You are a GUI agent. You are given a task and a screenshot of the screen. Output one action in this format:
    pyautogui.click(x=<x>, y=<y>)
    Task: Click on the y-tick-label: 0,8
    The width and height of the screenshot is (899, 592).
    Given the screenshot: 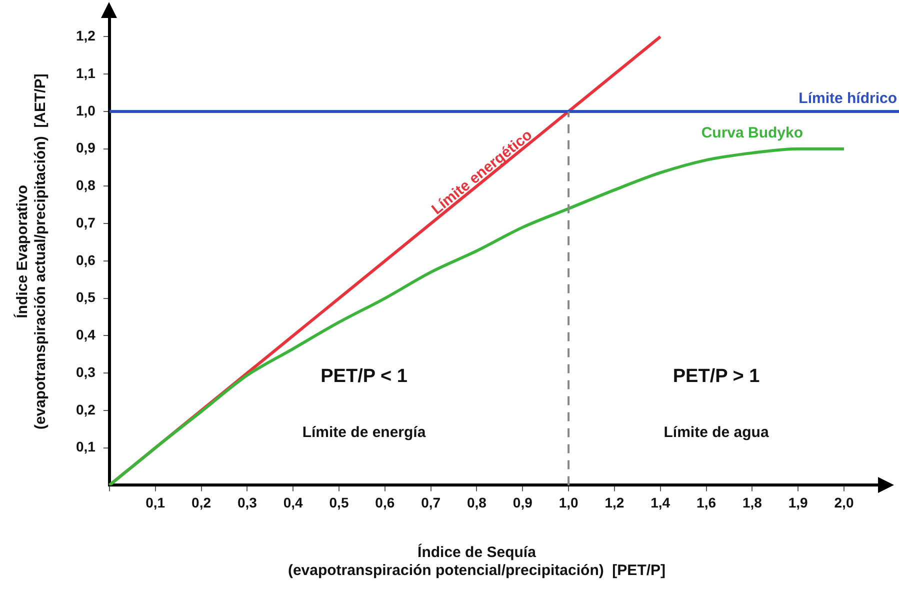 What is the action you would take?
    pyautogui.click(x=86, y=185)
    